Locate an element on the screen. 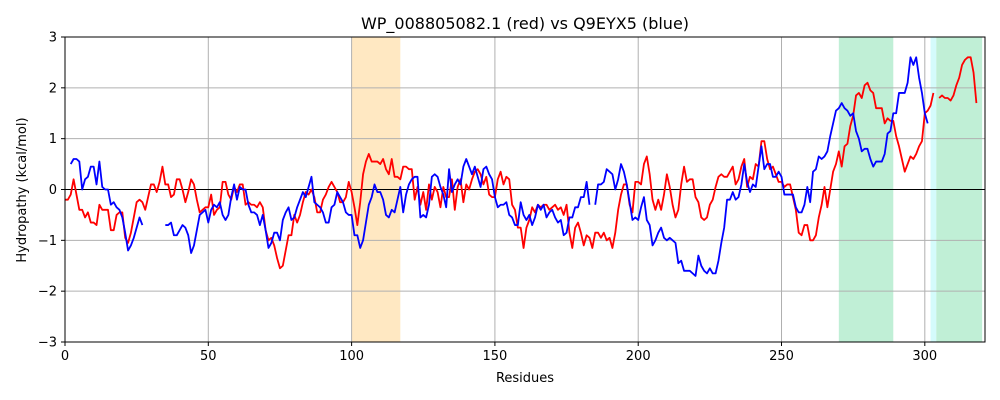  y-tick-label-2: 2 is located at coordinates (53, 88).